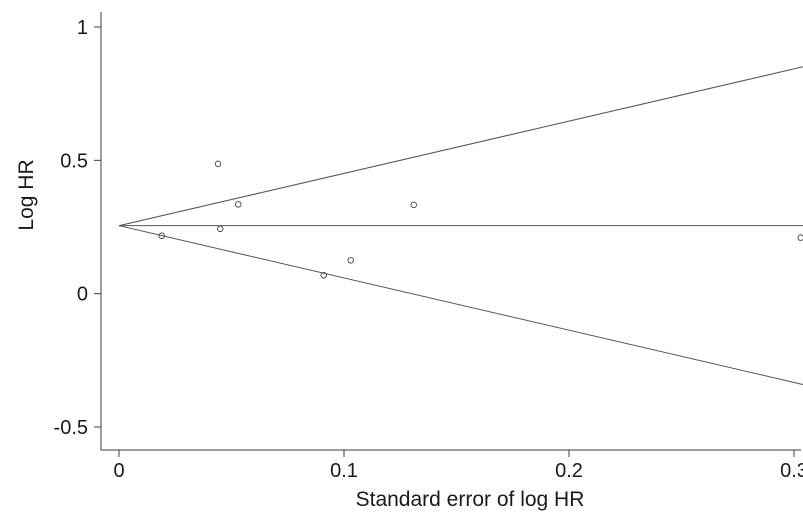  What do you see at coordinates (344, 471) in the screenshot?
I see `x-tick-label-1: 0.1` at bounding box center [344, 471].